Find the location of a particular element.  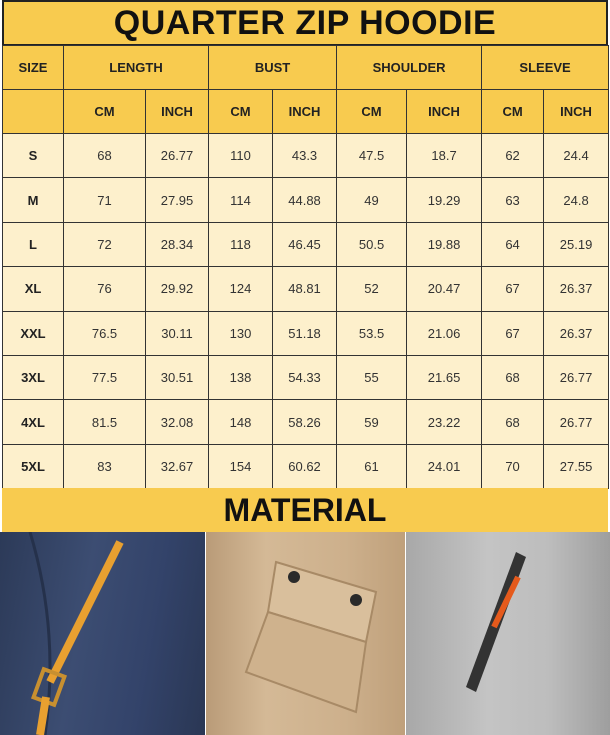

value-cell: 25.19 is located at coordinates (576, 244).